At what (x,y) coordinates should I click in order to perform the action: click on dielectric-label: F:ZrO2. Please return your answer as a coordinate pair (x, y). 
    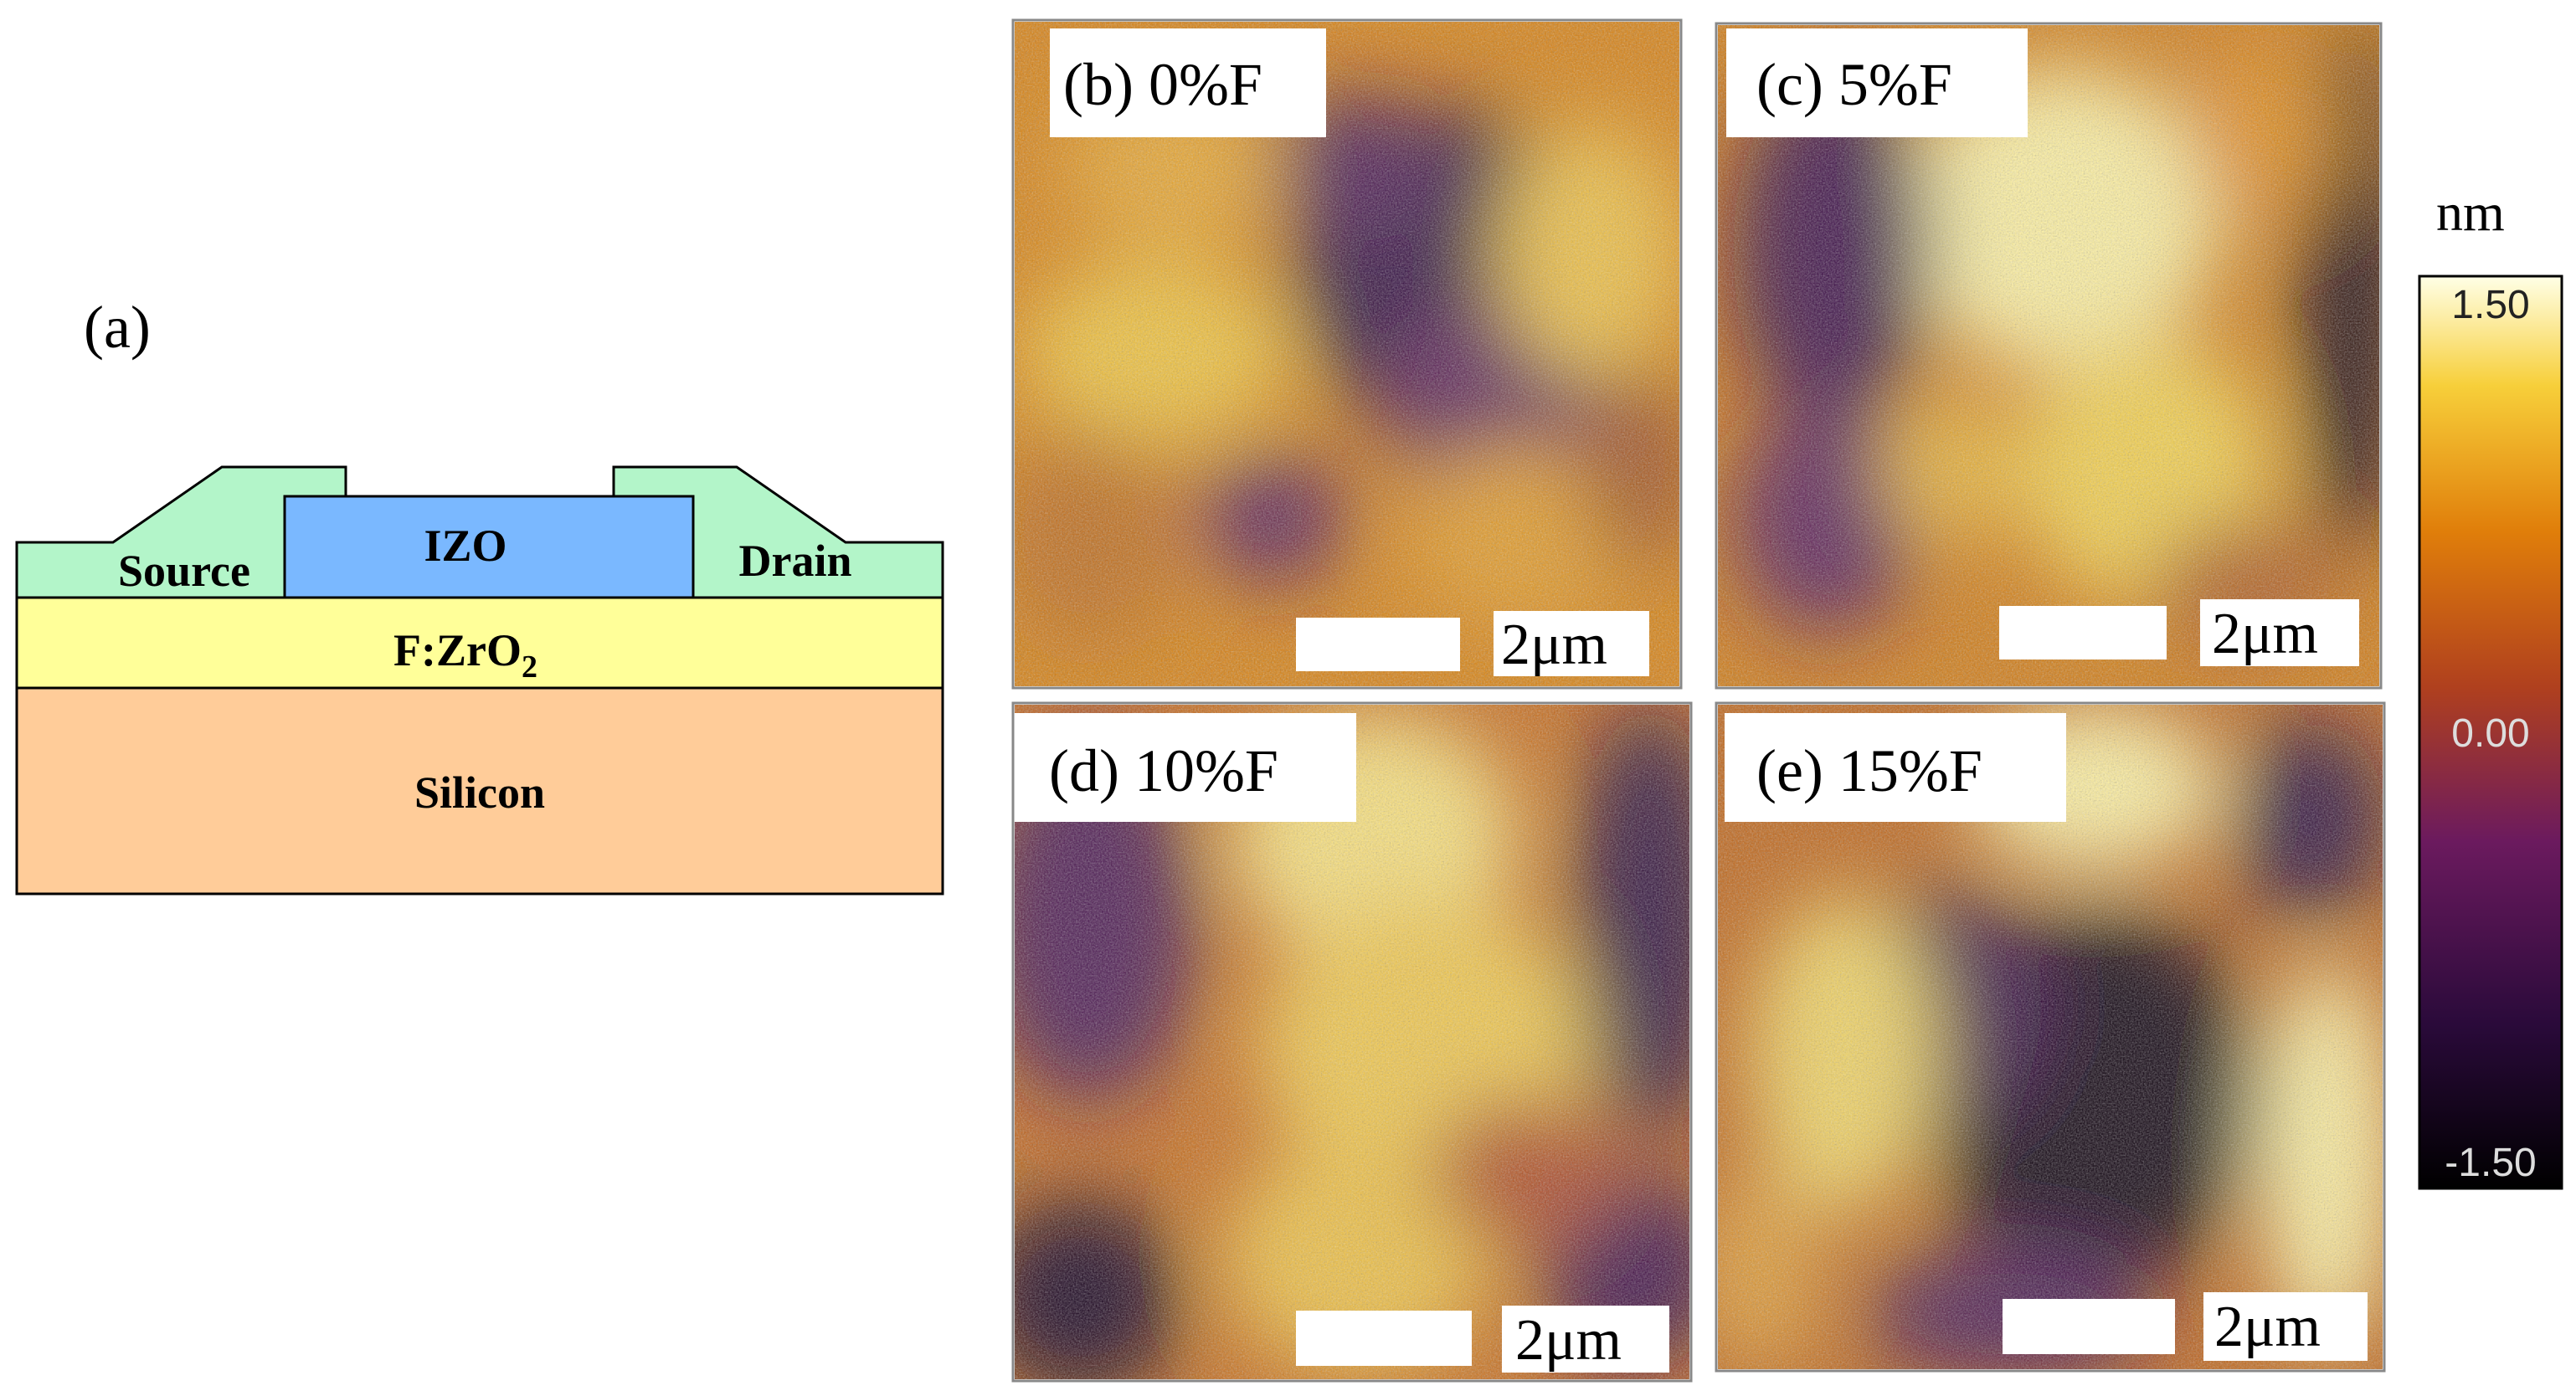
    Looking at the image, I should click on (465, 655).